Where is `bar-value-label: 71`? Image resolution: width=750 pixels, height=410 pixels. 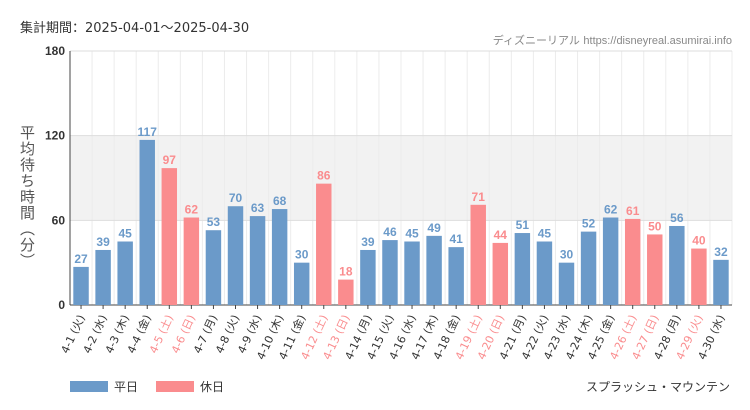
bar-value-label: 71 is located at coordinates (479, 197).